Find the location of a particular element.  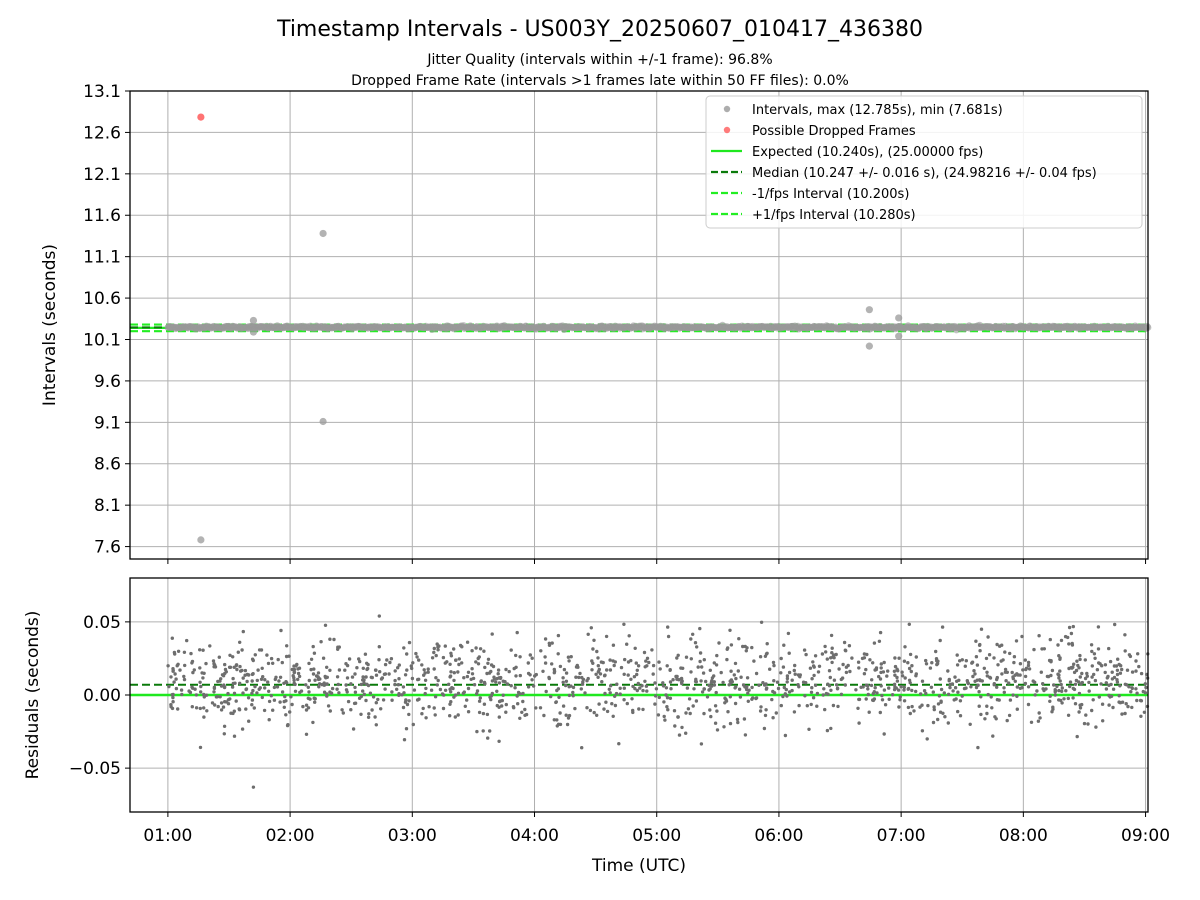

top-y-tick-label: 10.1 is located at coordinates (102, 340).